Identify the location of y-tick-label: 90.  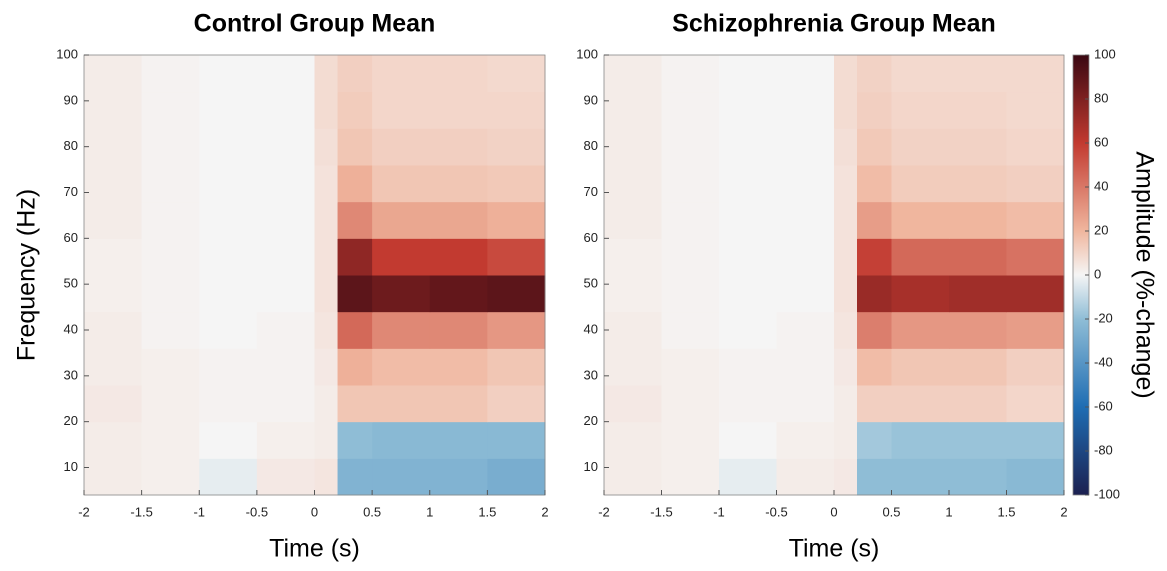
(71, 99).